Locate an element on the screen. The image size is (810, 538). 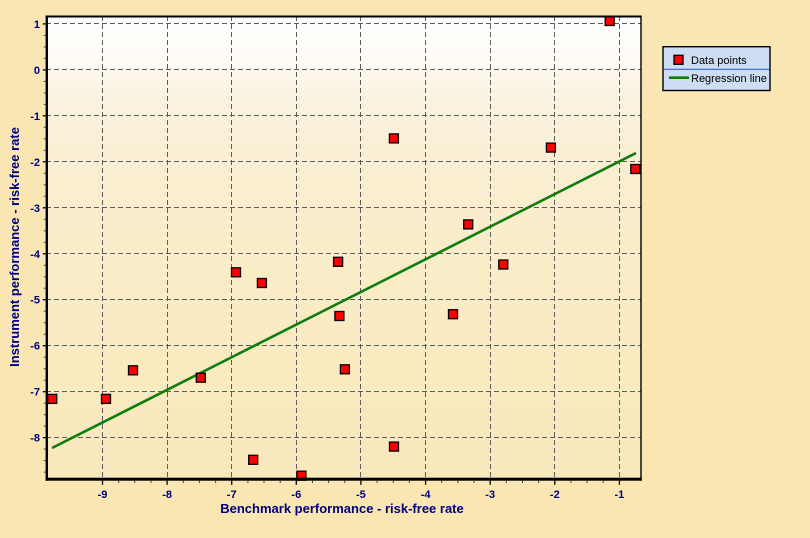
svg-text: 0 is located at coordinates (37, 71).